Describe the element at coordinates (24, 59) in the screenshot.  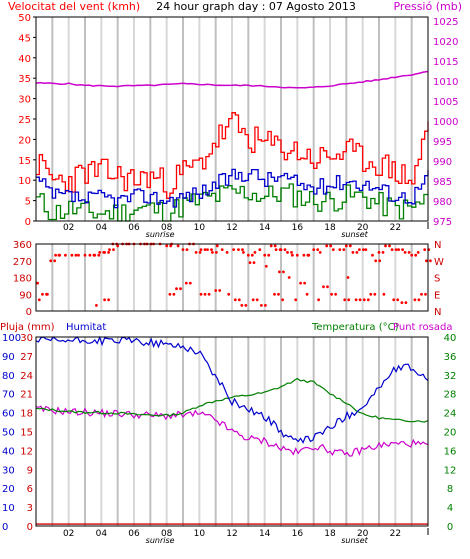
I see `wind-tick-label: 40` at that location.